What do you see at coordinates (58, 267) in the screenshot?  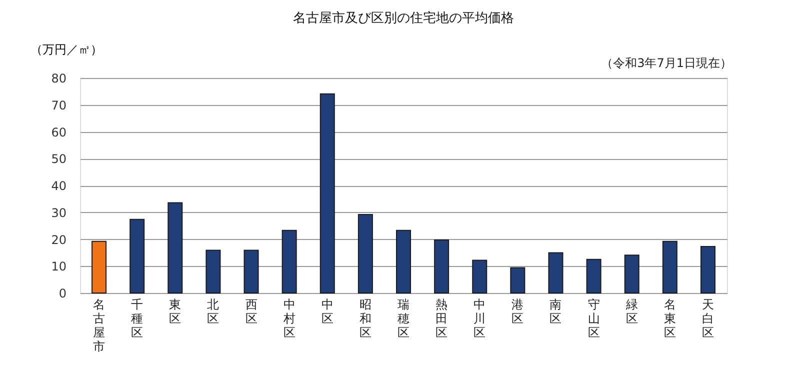 I see `y-tick-label: 10` at bounding box center [58, 267].